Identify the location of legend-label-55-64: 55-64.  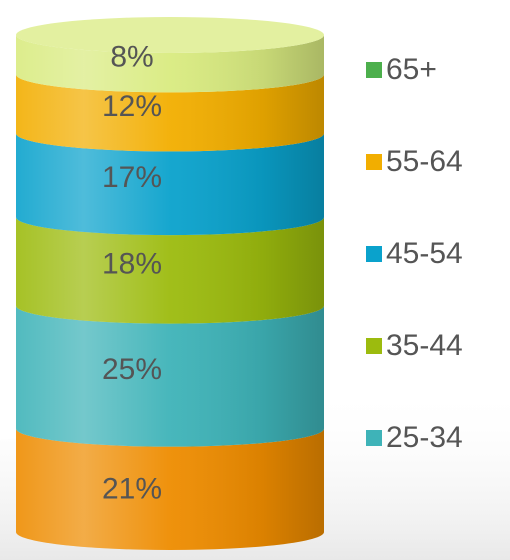
(424, 161).